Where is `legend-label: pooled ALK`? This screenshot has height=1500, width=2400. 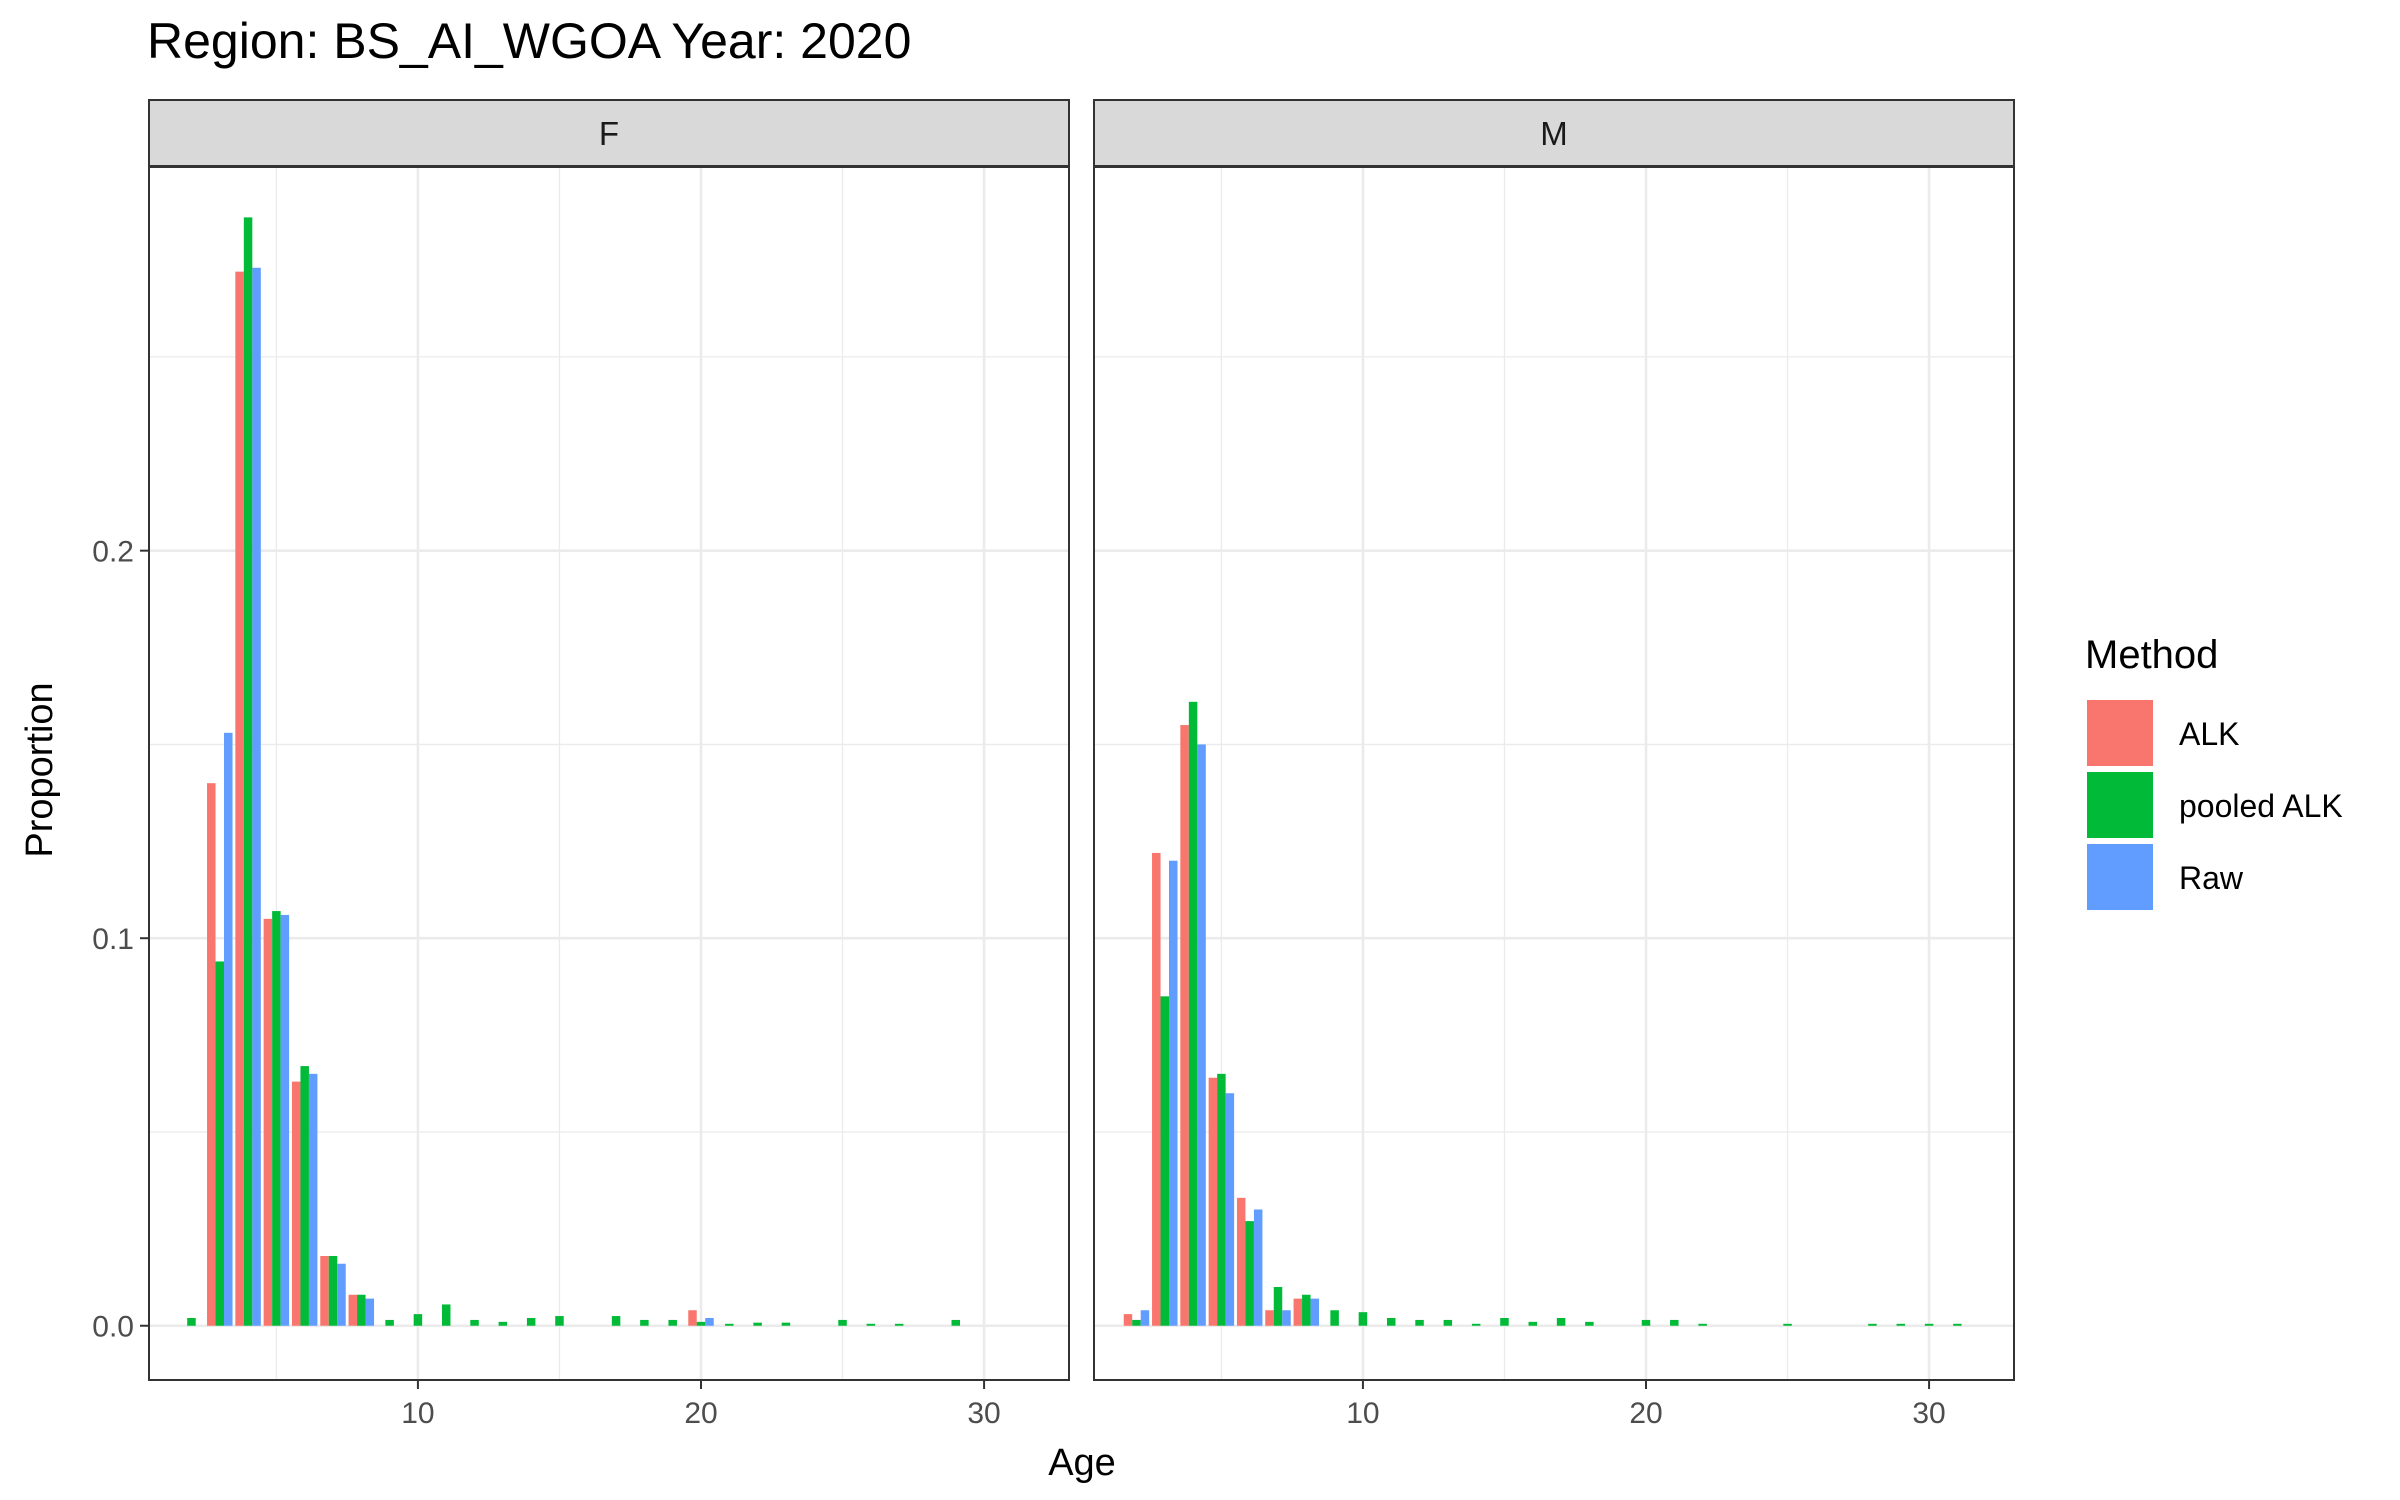 legend-label: pooled ALK is located at coordinates (2261, 806).